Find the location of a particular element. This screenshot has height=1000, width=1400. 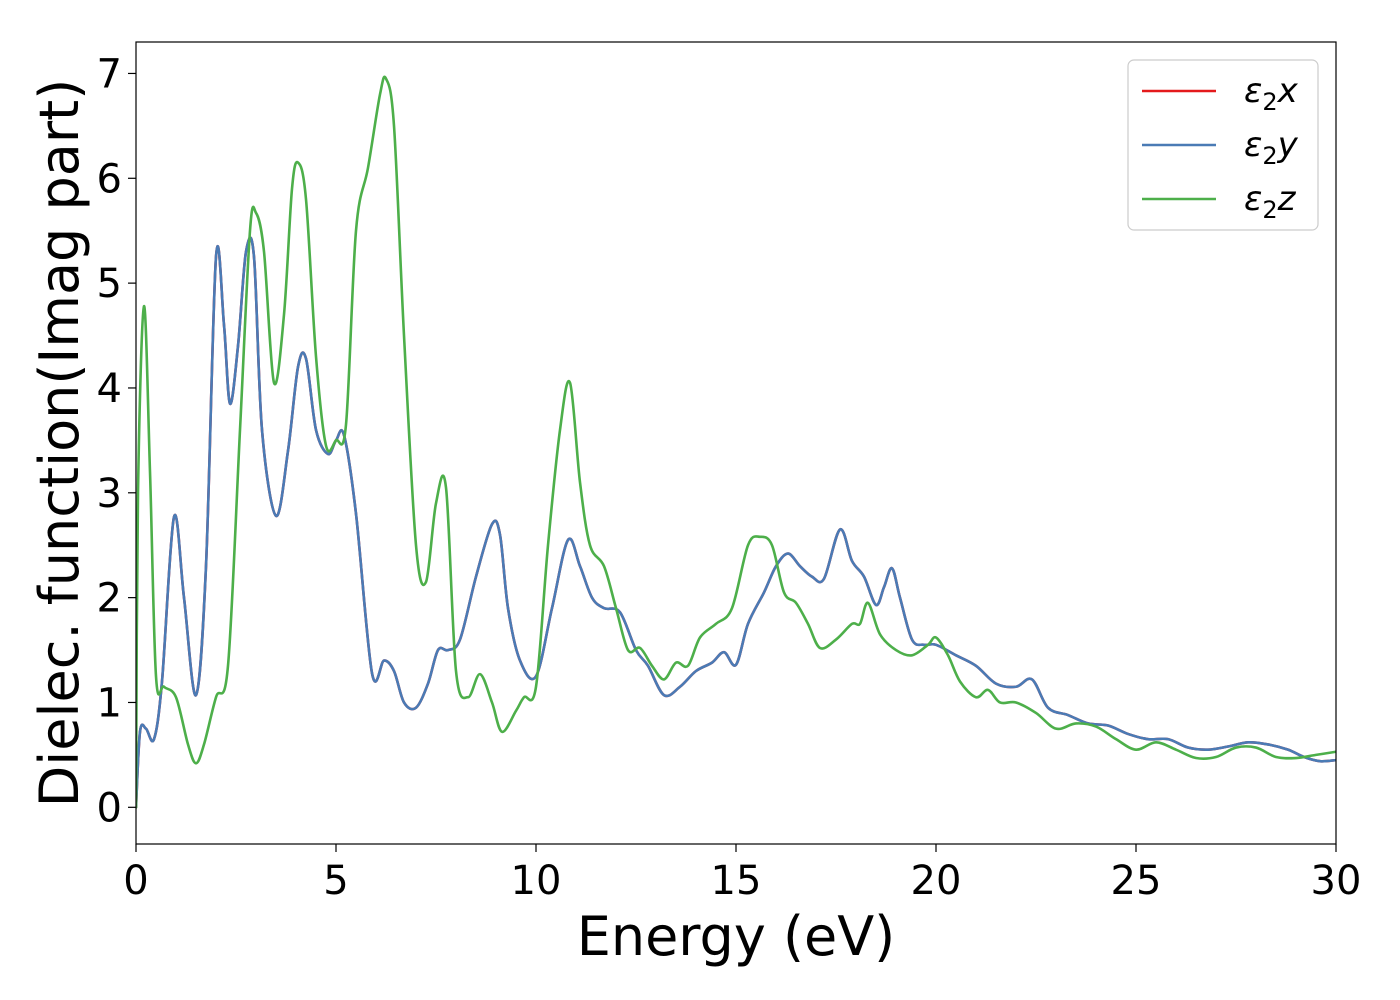

legend-label-x: ε2x is located at coordinates (1271, 93).